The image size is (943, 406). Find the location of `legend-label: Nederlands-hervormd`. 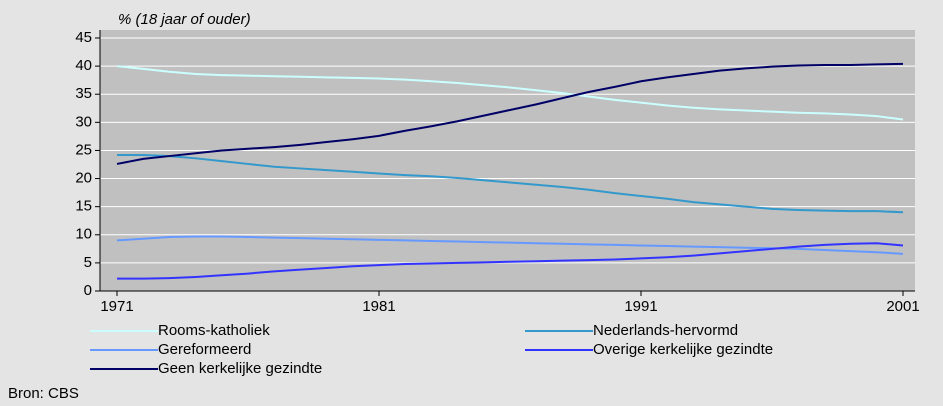

legend-label: Nederlands-hervormd is located at coordinates (665, 330).